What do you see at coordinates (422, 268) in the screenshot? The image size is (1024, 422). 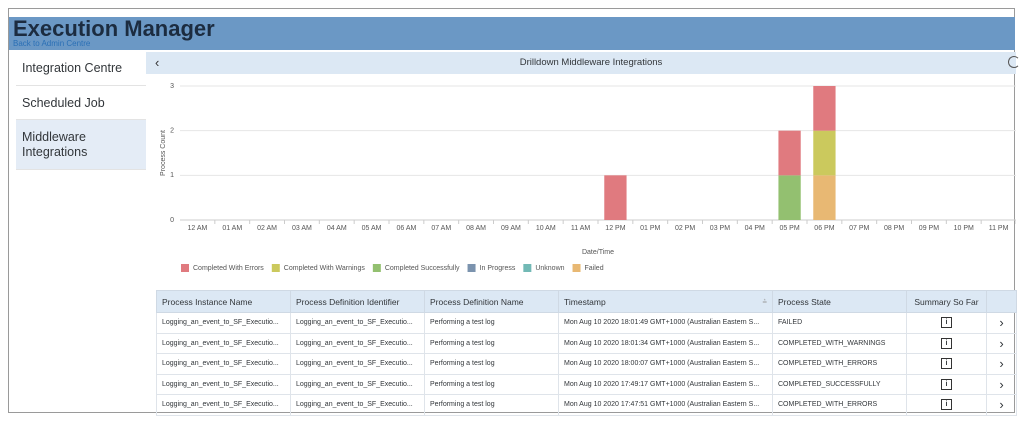 I see `legend-label: Completed Successfully` at bounding box center [422, 268].